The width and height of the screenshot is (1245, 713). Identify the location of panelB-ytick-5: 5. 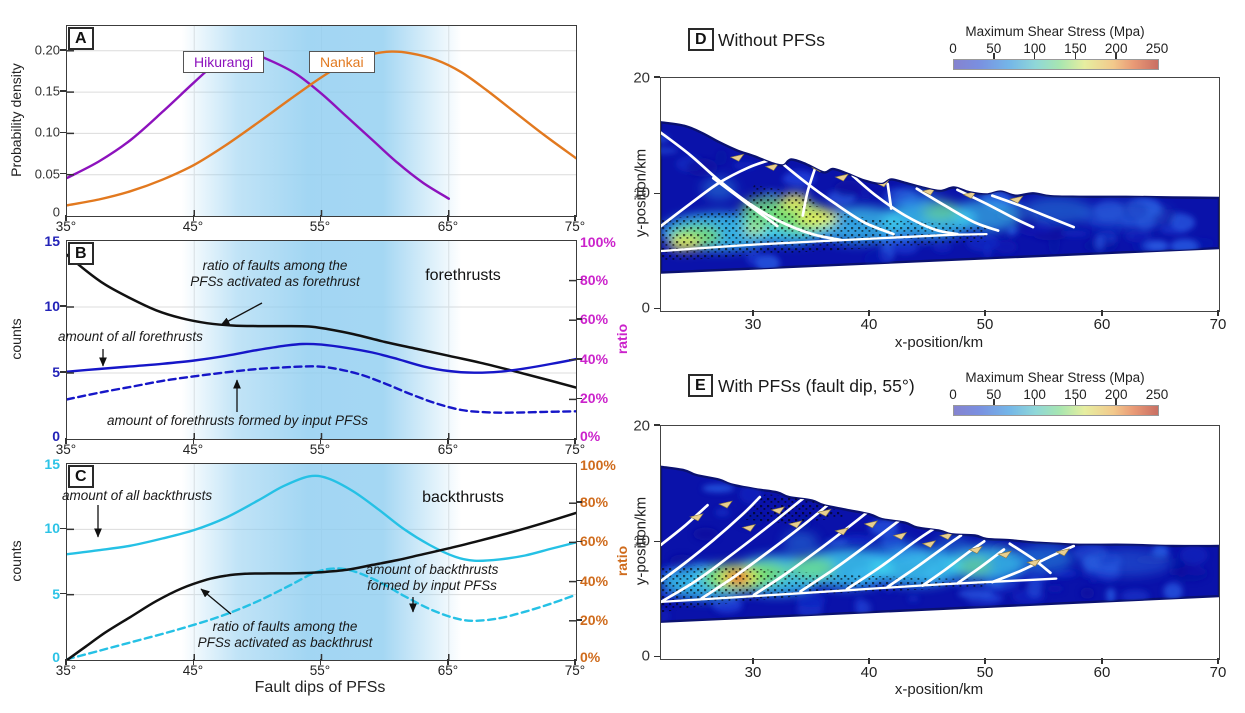
(56, 372).